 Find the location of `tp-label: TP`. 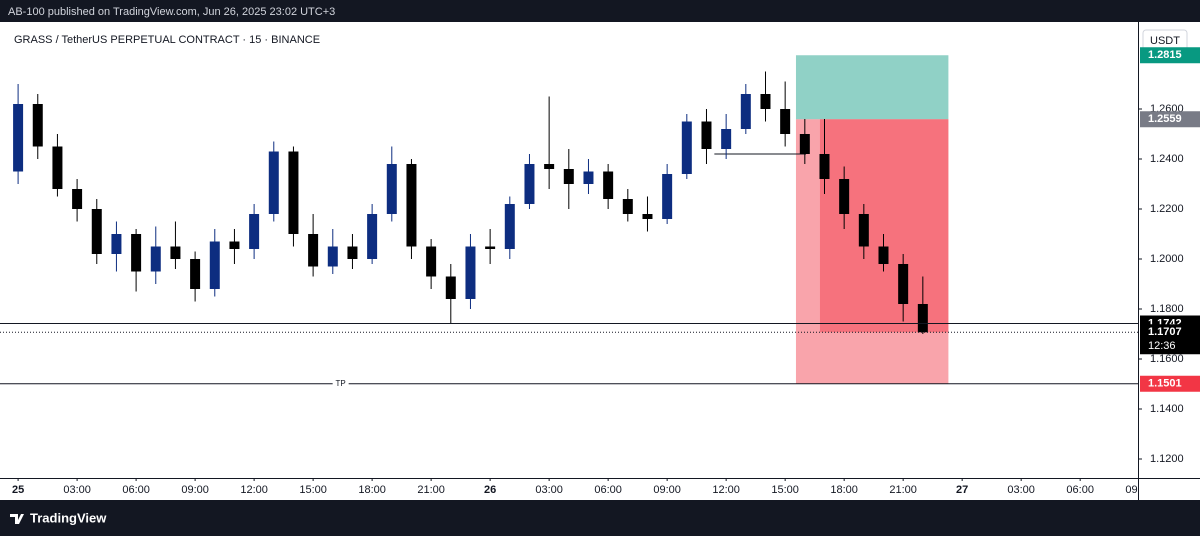

tp-label: TP is located at coordinates (341, 383).